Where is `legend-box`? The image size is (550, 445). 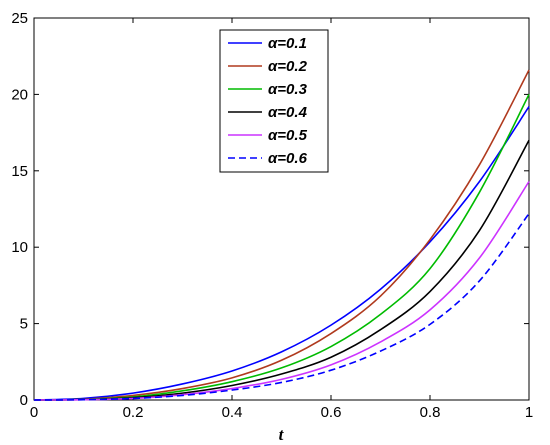 legend-box is located at coordinates (274, 101).